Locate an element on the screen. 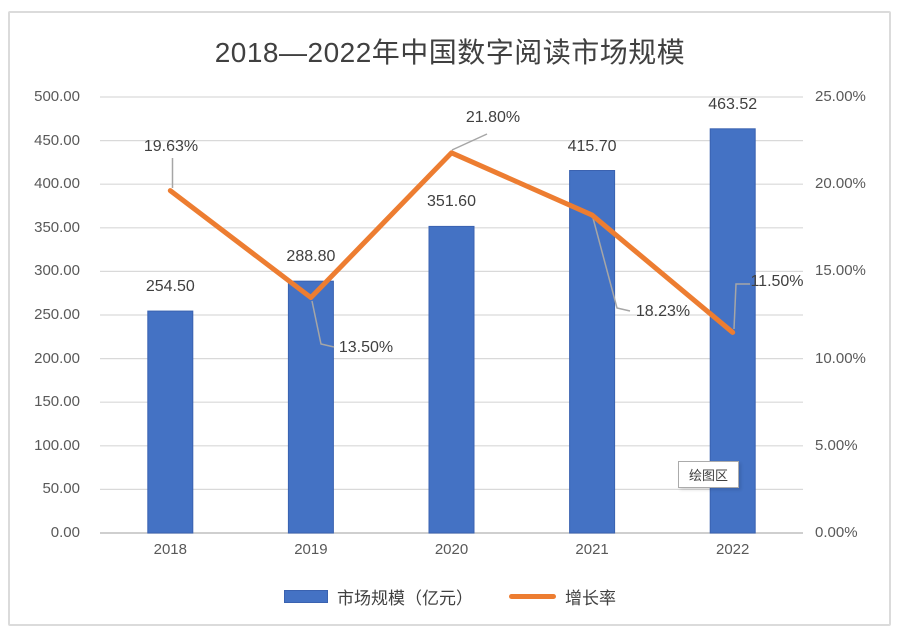  legend: 市场规模（亿元） 增长率 is located at coordinates (450, 596).